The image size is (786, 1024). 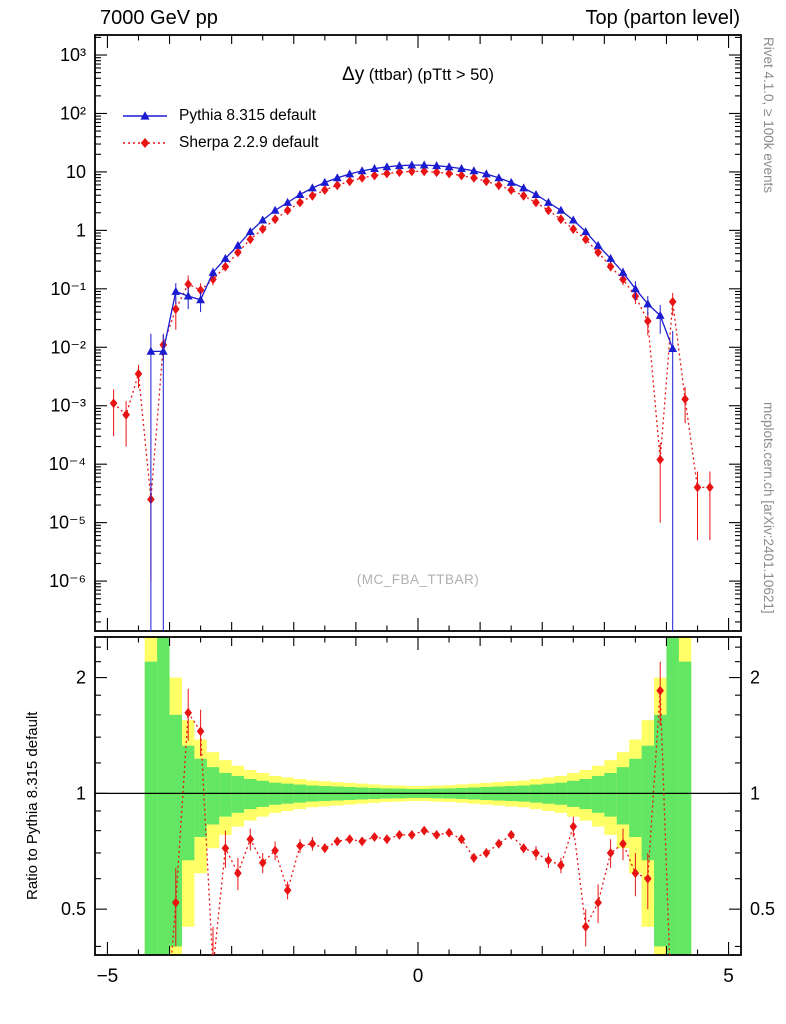 What do you see at coordinates (73, 113) in the screenshot?
I see `tick-label: 10²` at bounding box center [73, 113].